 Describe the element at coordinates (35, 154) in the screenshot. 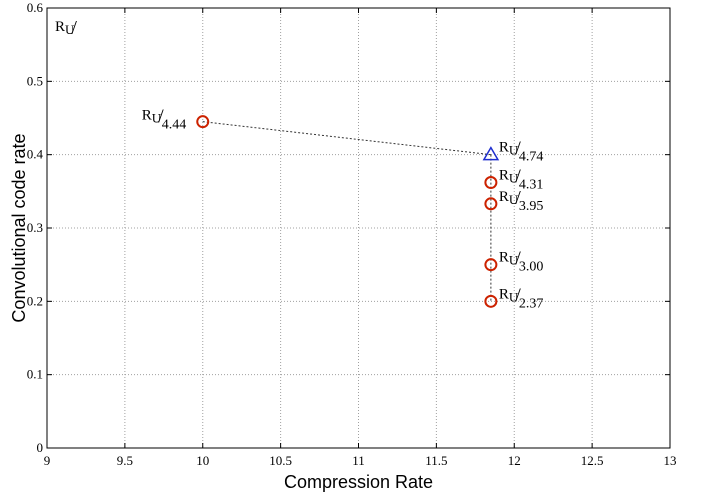

I see `y-tick-label: 0.4` at that location.